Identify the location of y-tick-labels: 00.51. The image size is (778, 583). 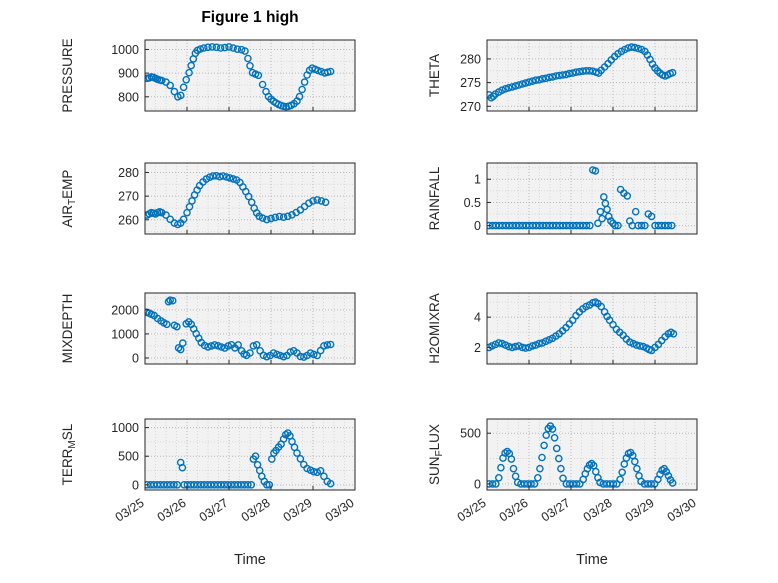
(472, 203).